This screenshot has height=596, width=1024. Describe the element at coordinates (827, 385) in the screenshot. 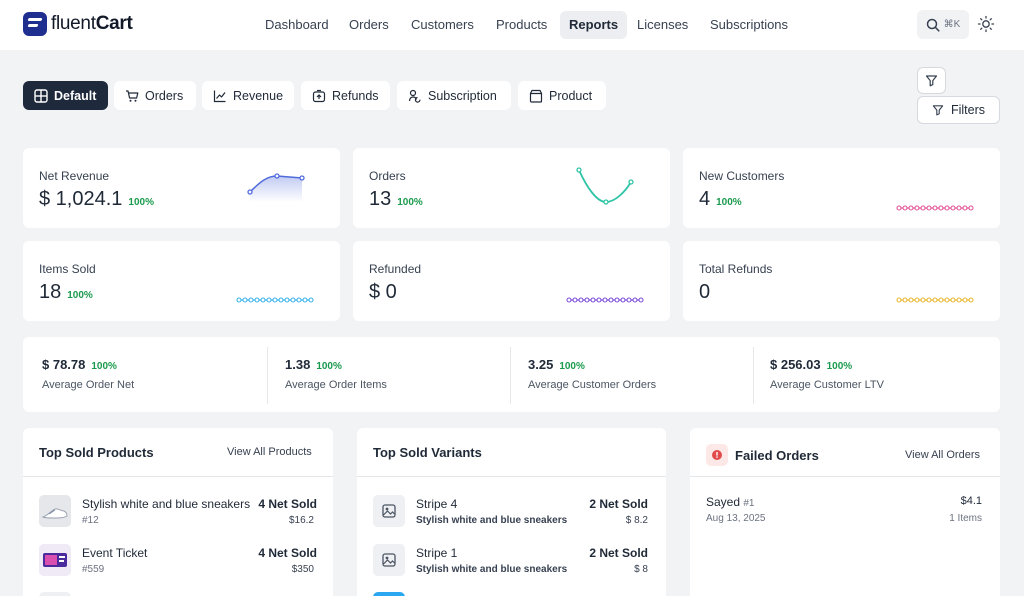

I see `summary-label: Average Customer LTV` at that location.